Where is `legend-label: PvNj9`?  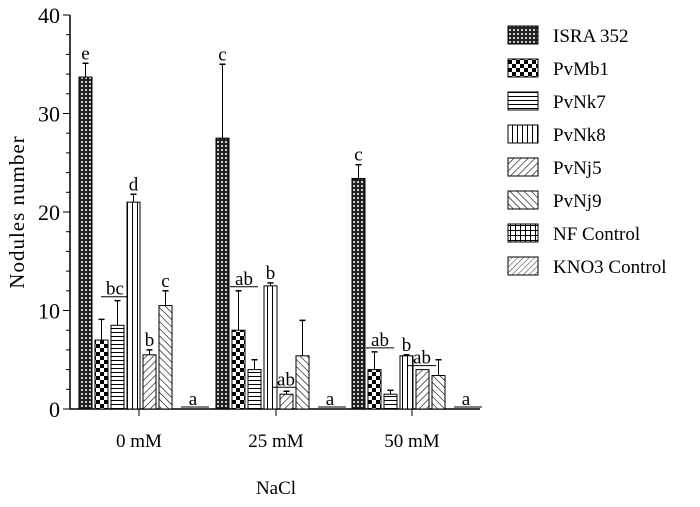 legend-label: PvNj9 is located at coordinates (577, 201).